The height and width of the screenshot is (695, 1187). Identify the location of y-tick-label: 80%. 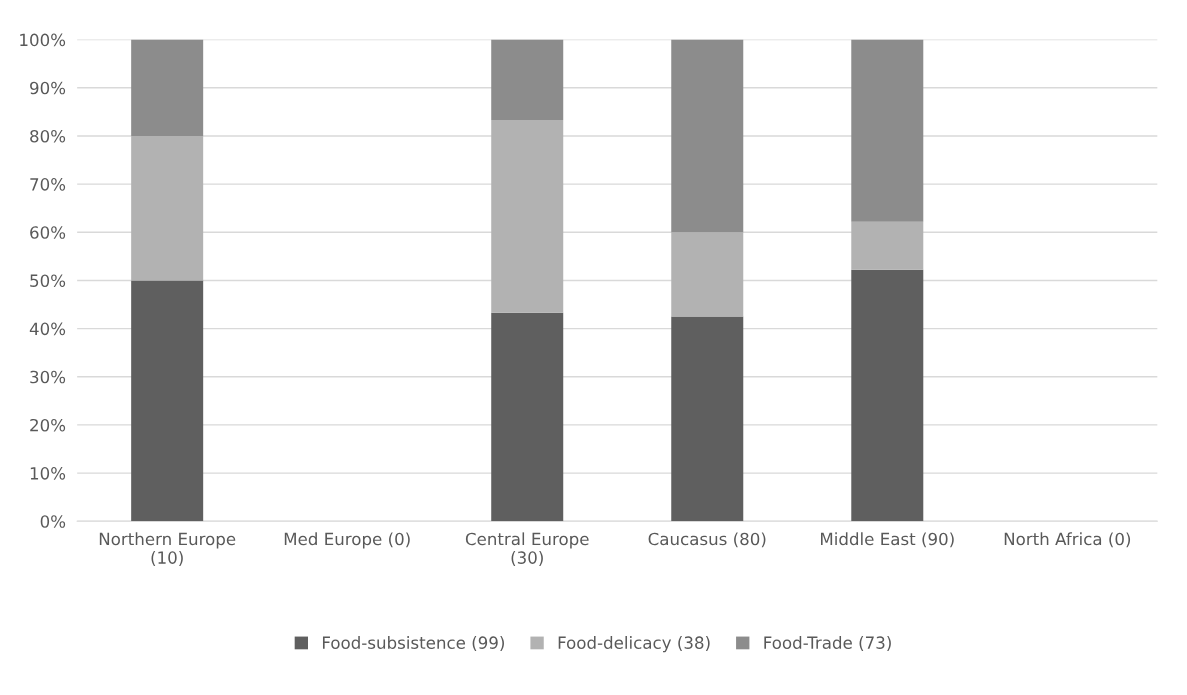
(48, 136).